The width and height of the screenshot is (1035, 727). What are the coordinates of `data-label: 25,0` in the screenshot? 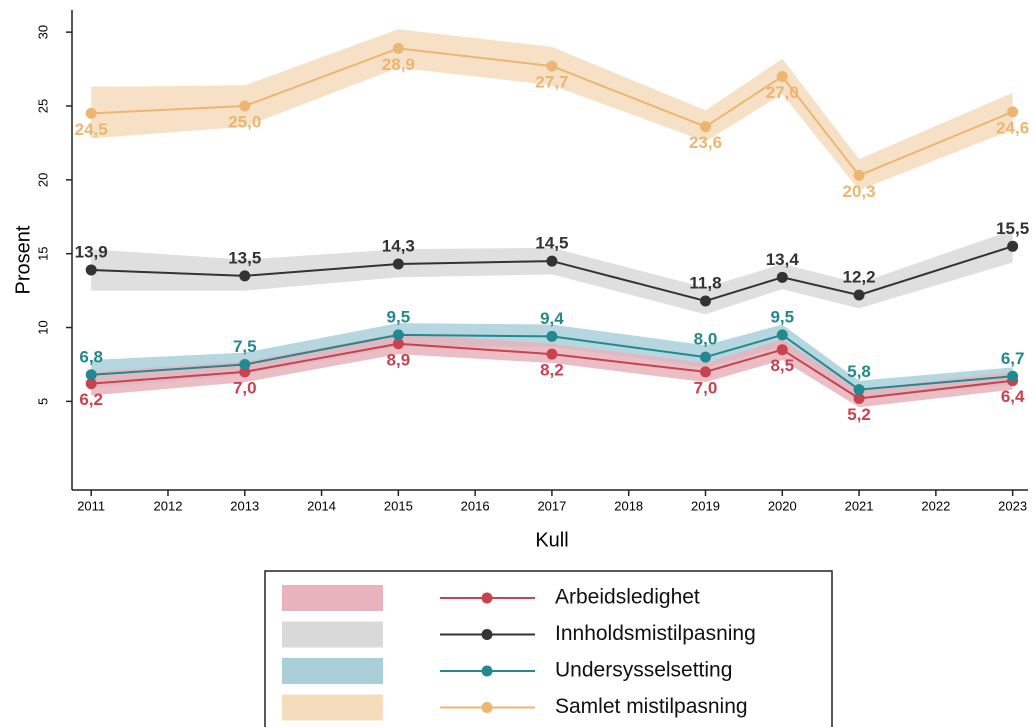 It's located at (244, 121).